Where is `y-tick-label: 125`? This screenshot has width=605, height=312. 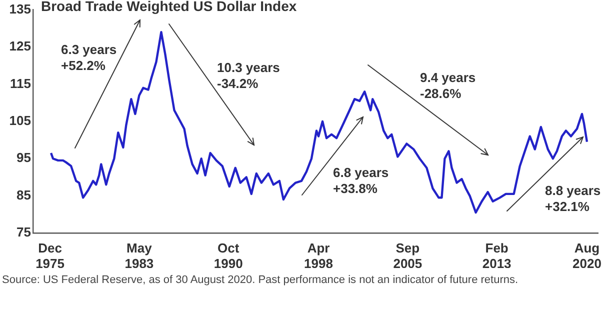 y-tick-label: 125 is located at coordinates (20, 46).